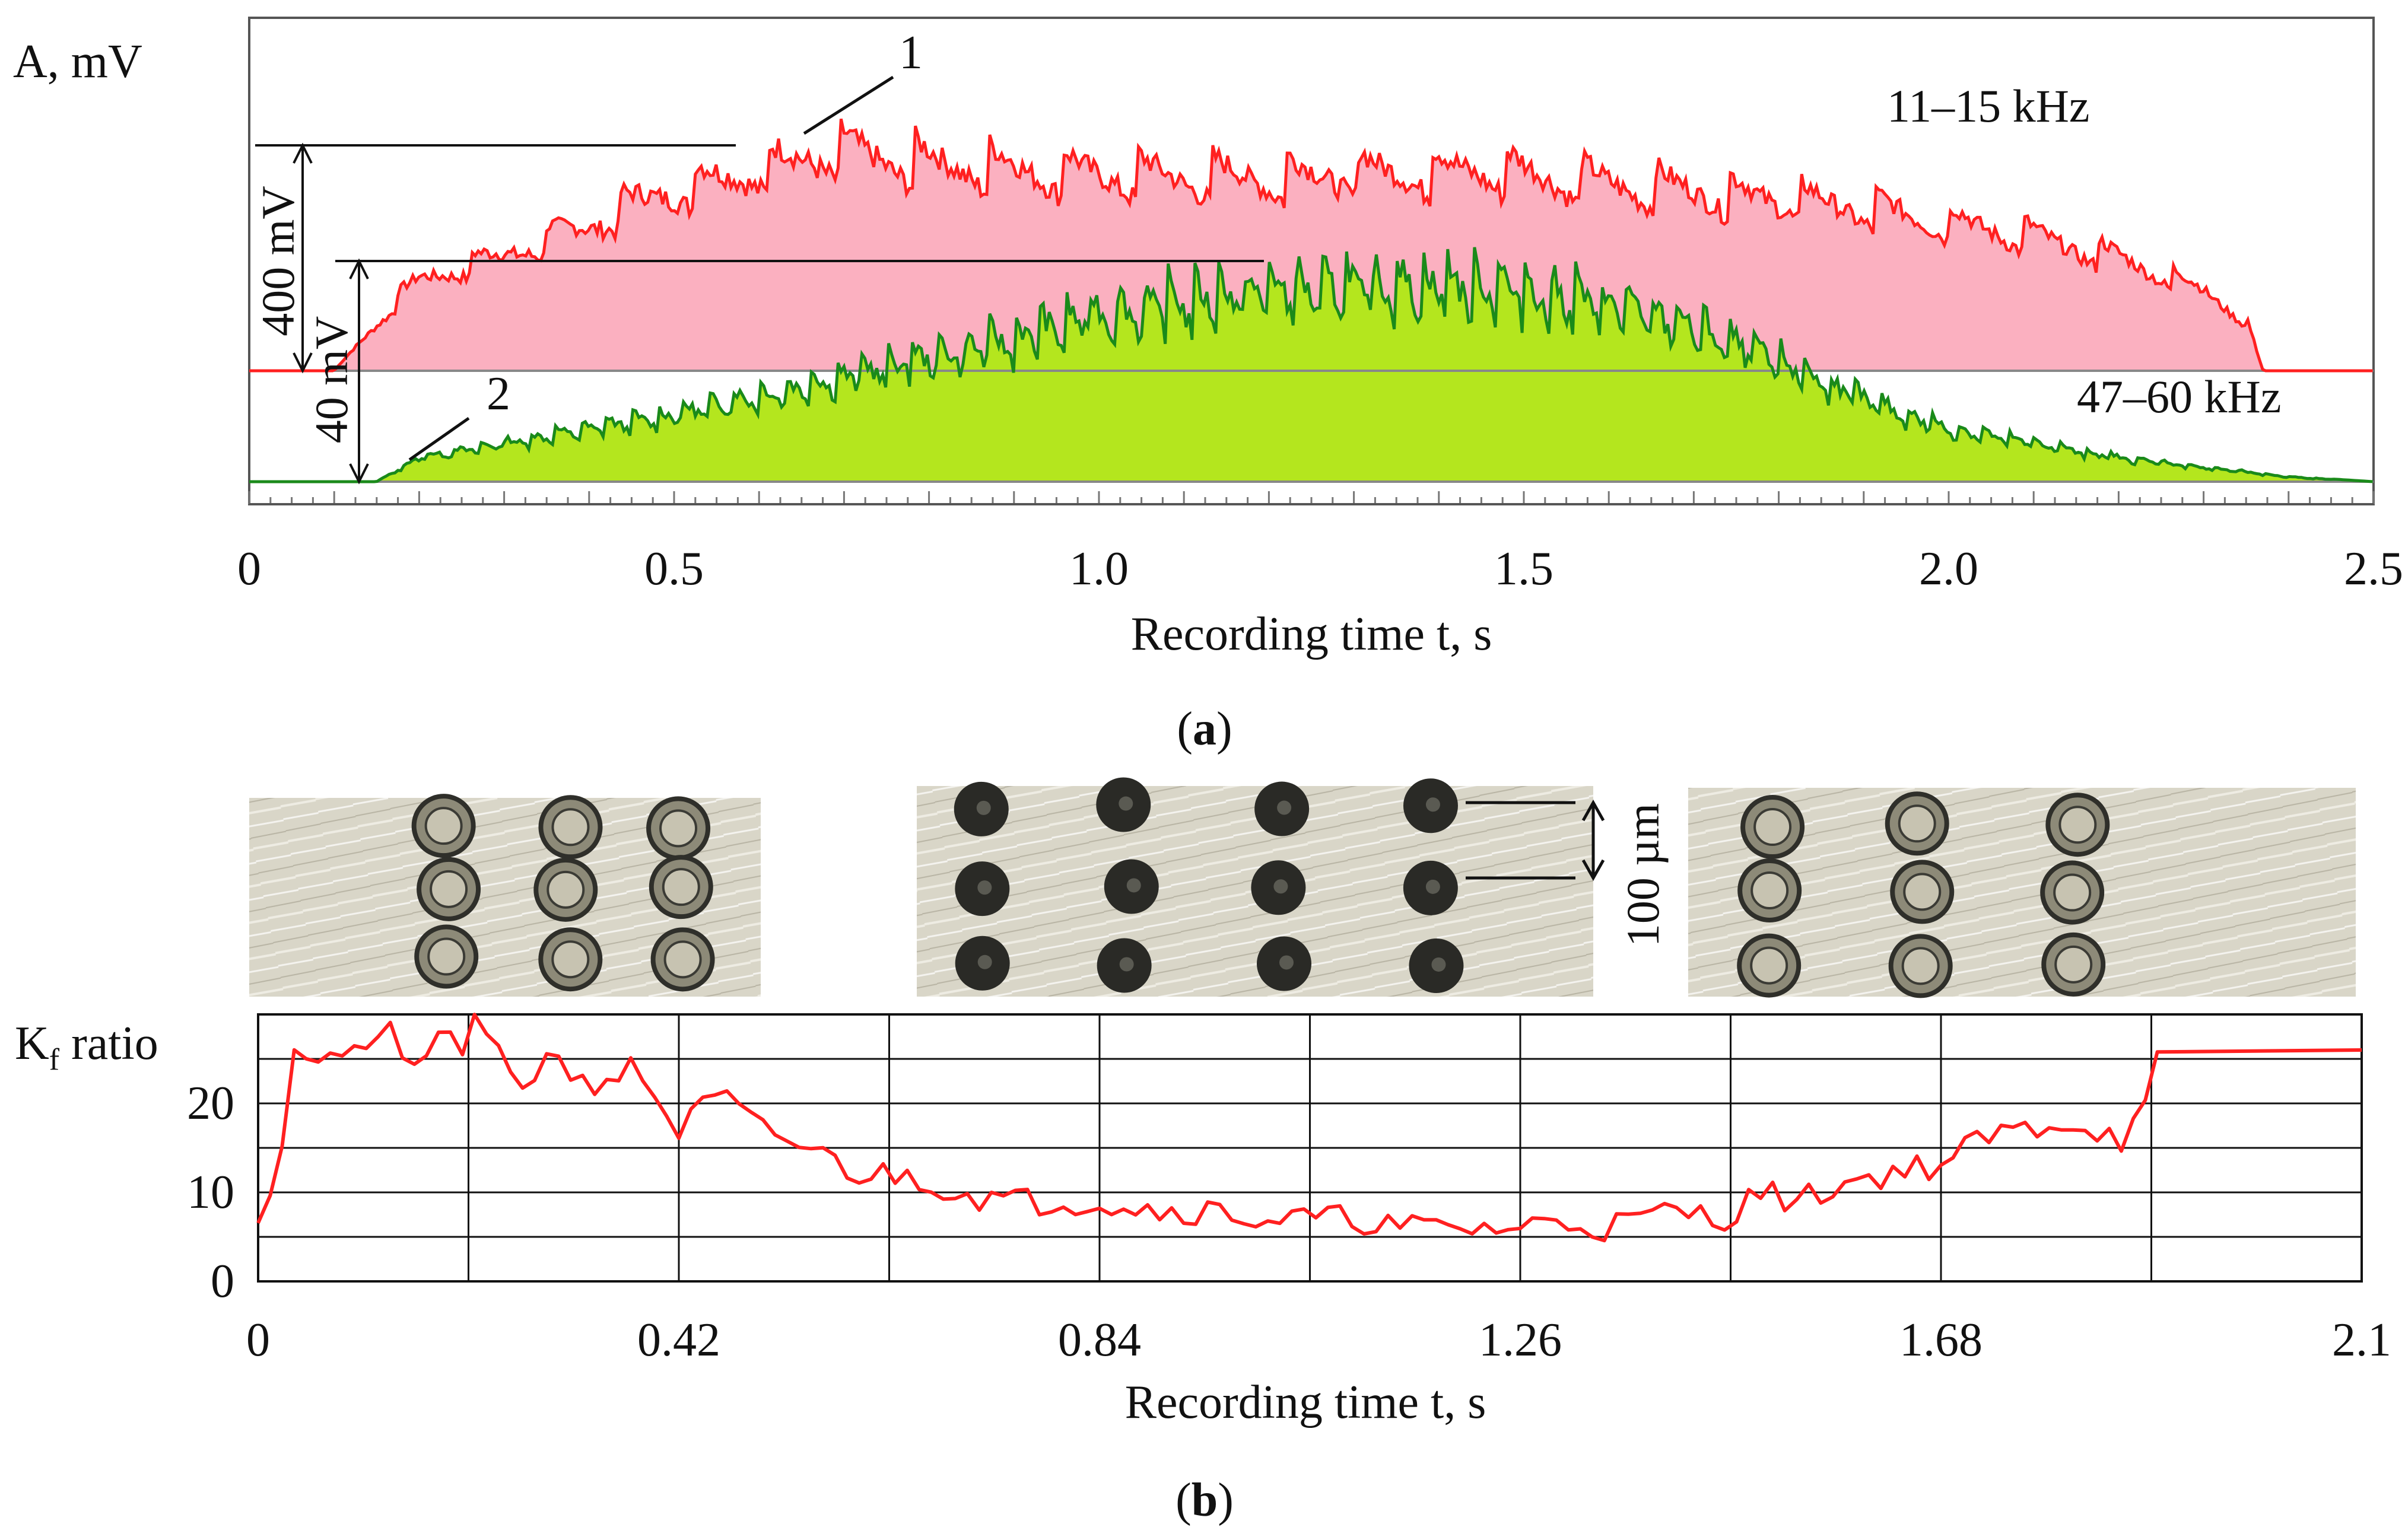 This screenshot has width=2405, height=1540. What do you see at coordinates (2373, 569) in the screenshot?
I see `x-tick-label: 2.5` at bounding box center [2373, 569].